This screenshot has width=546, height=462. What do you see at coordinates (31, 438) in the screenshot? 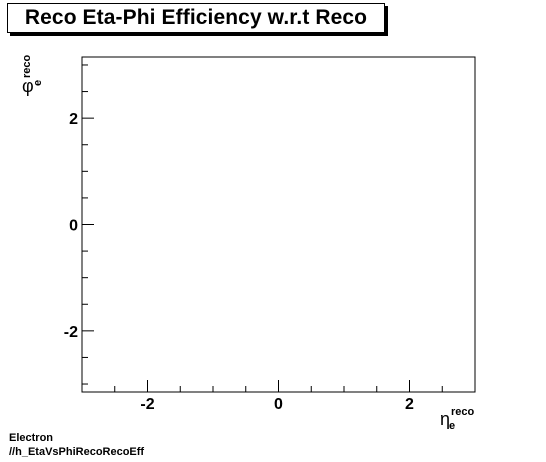
I see `footer-source-line: Electron` at bounding box center [31, 438].